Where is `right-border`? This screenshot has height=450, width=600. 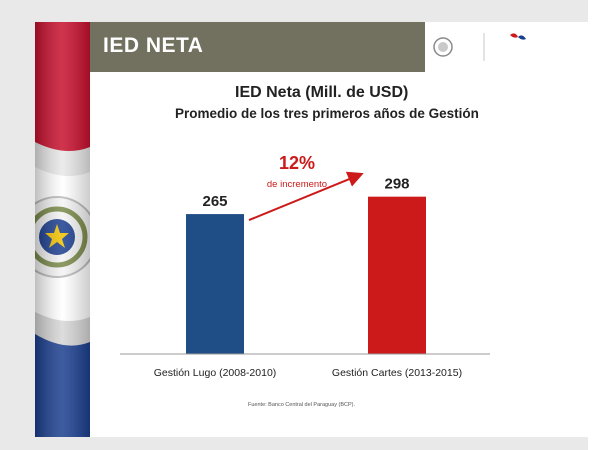 right-border is located at coordinates (594, 225).